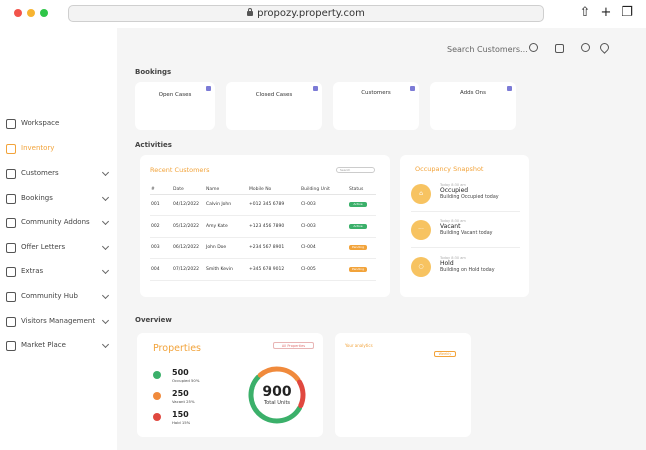 The width and height of the screenshot is (646, 450). I want to click on sidebar-item-label: Community Hub, so click(49, 296).